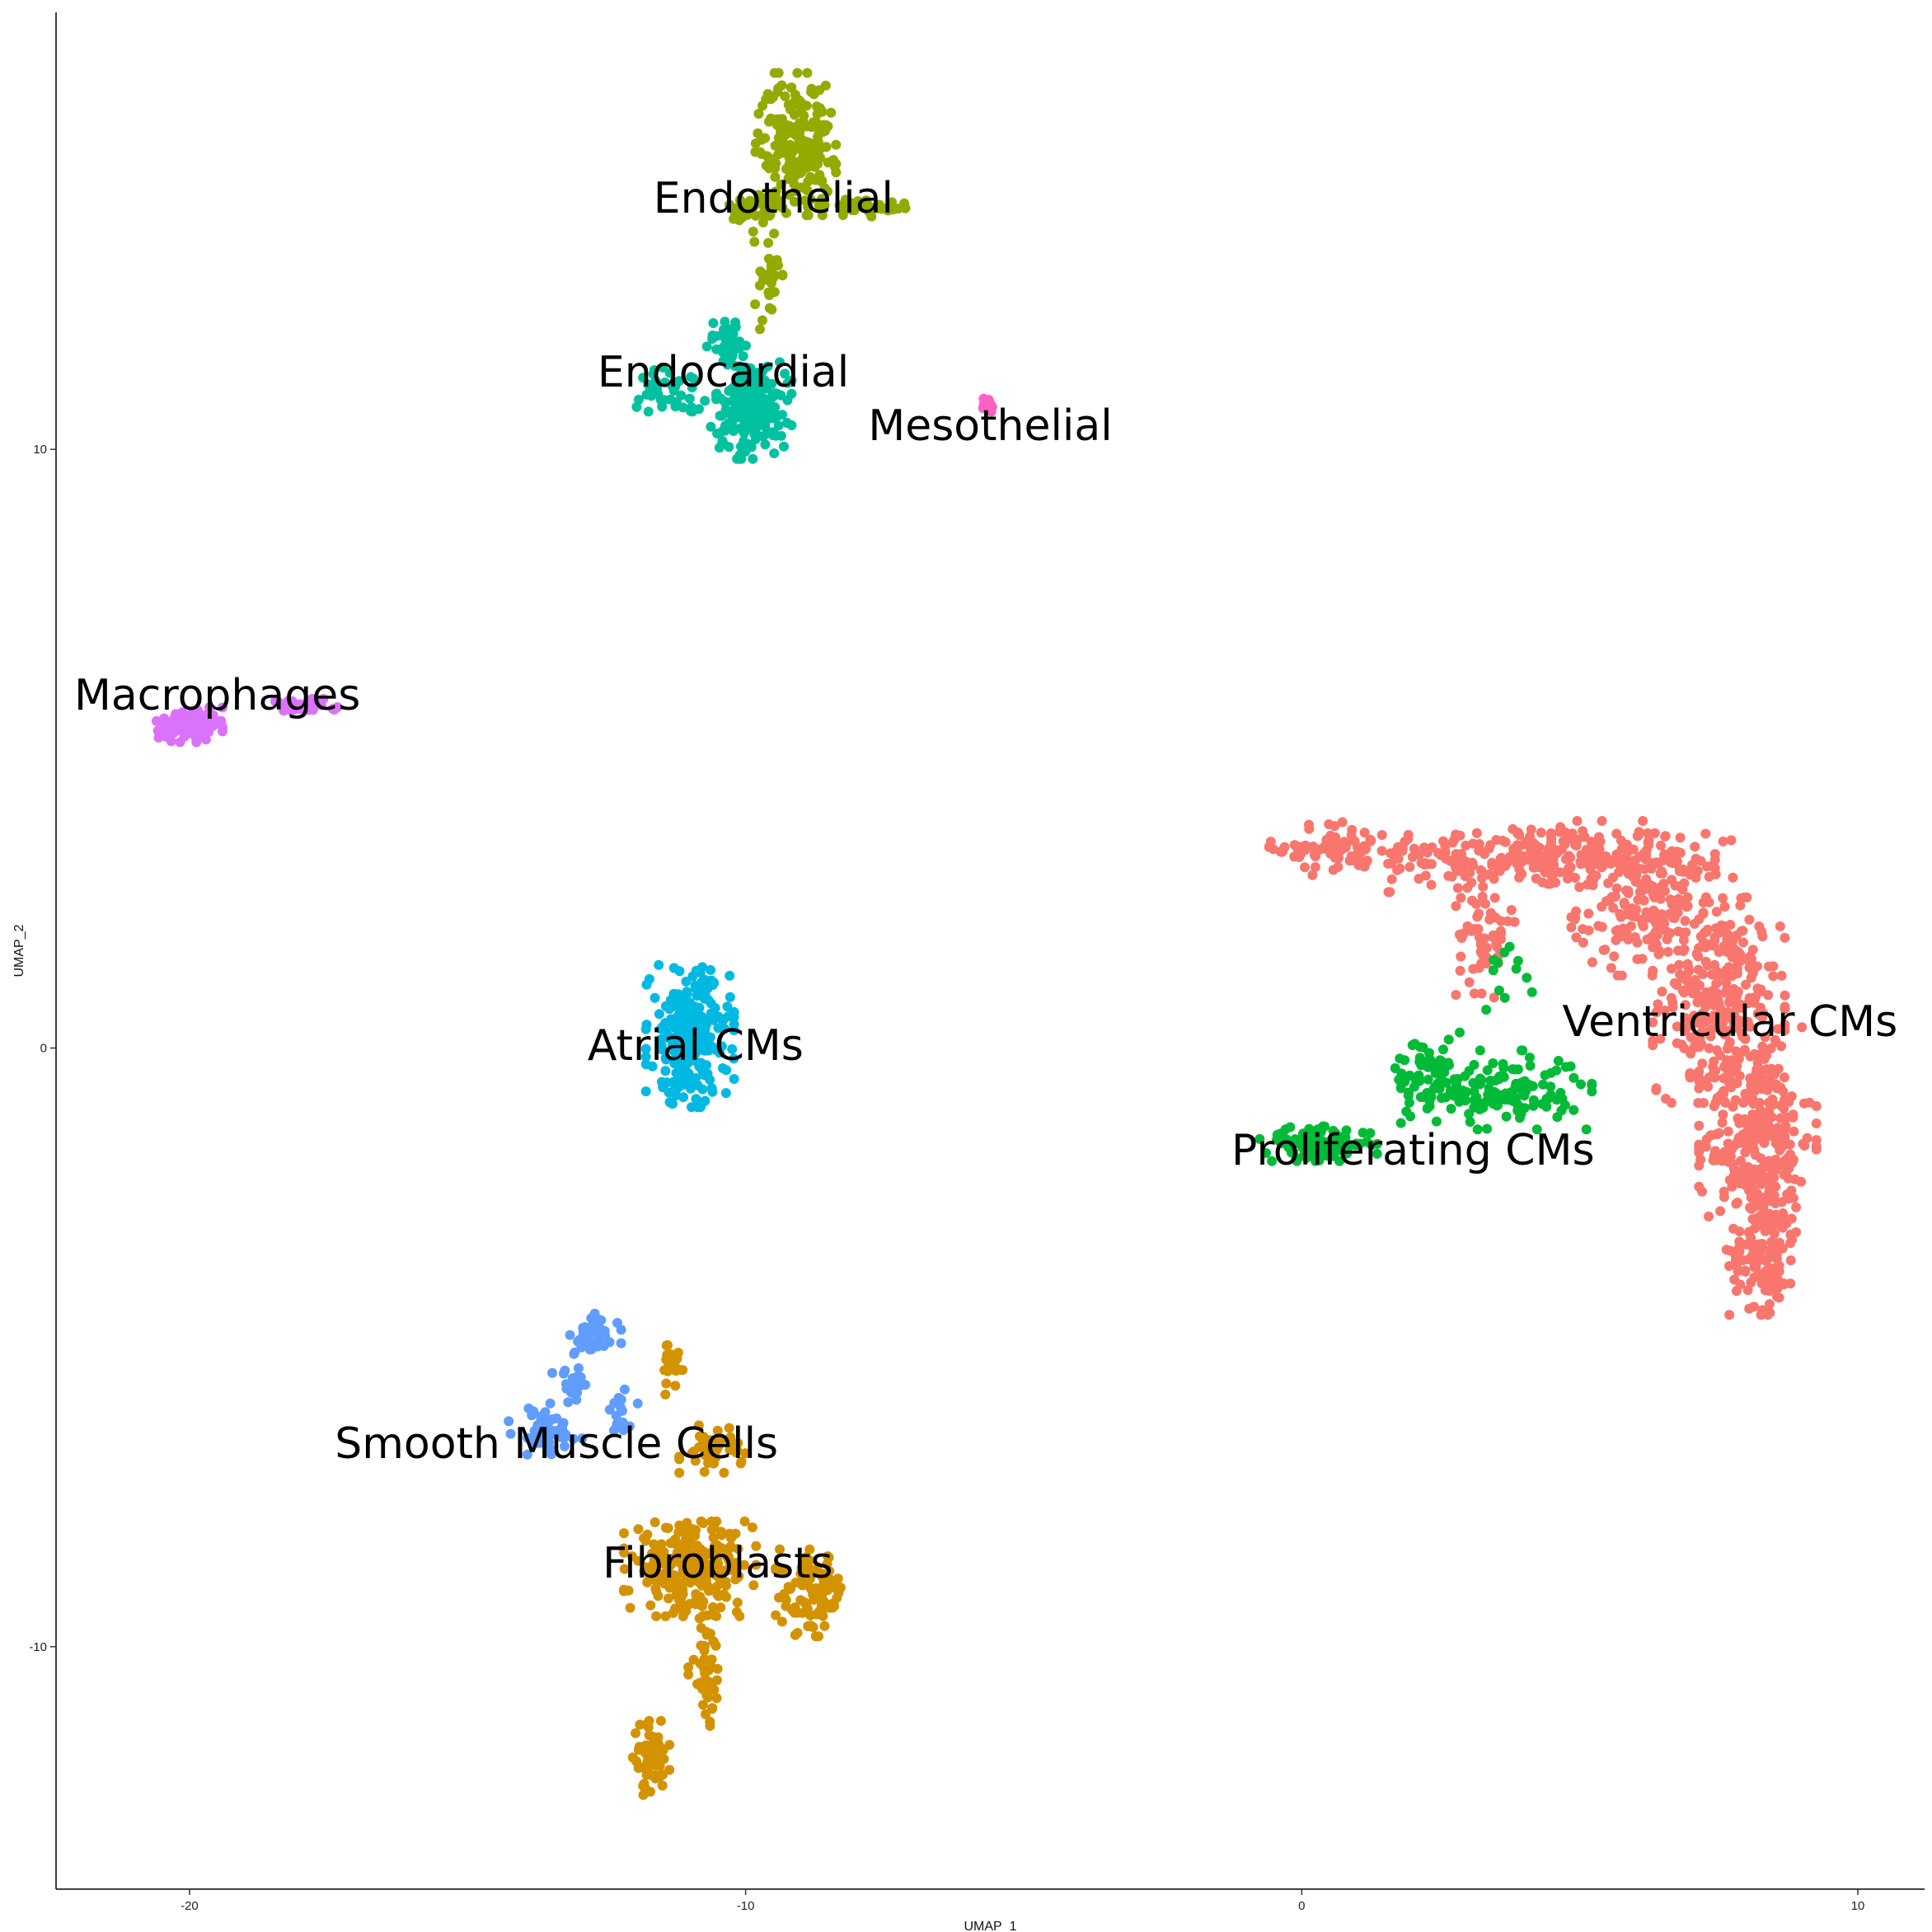  Describe the element at coordinates (723, 372) in the screenshot. I see `cluster-label: Endocardial` at that location.